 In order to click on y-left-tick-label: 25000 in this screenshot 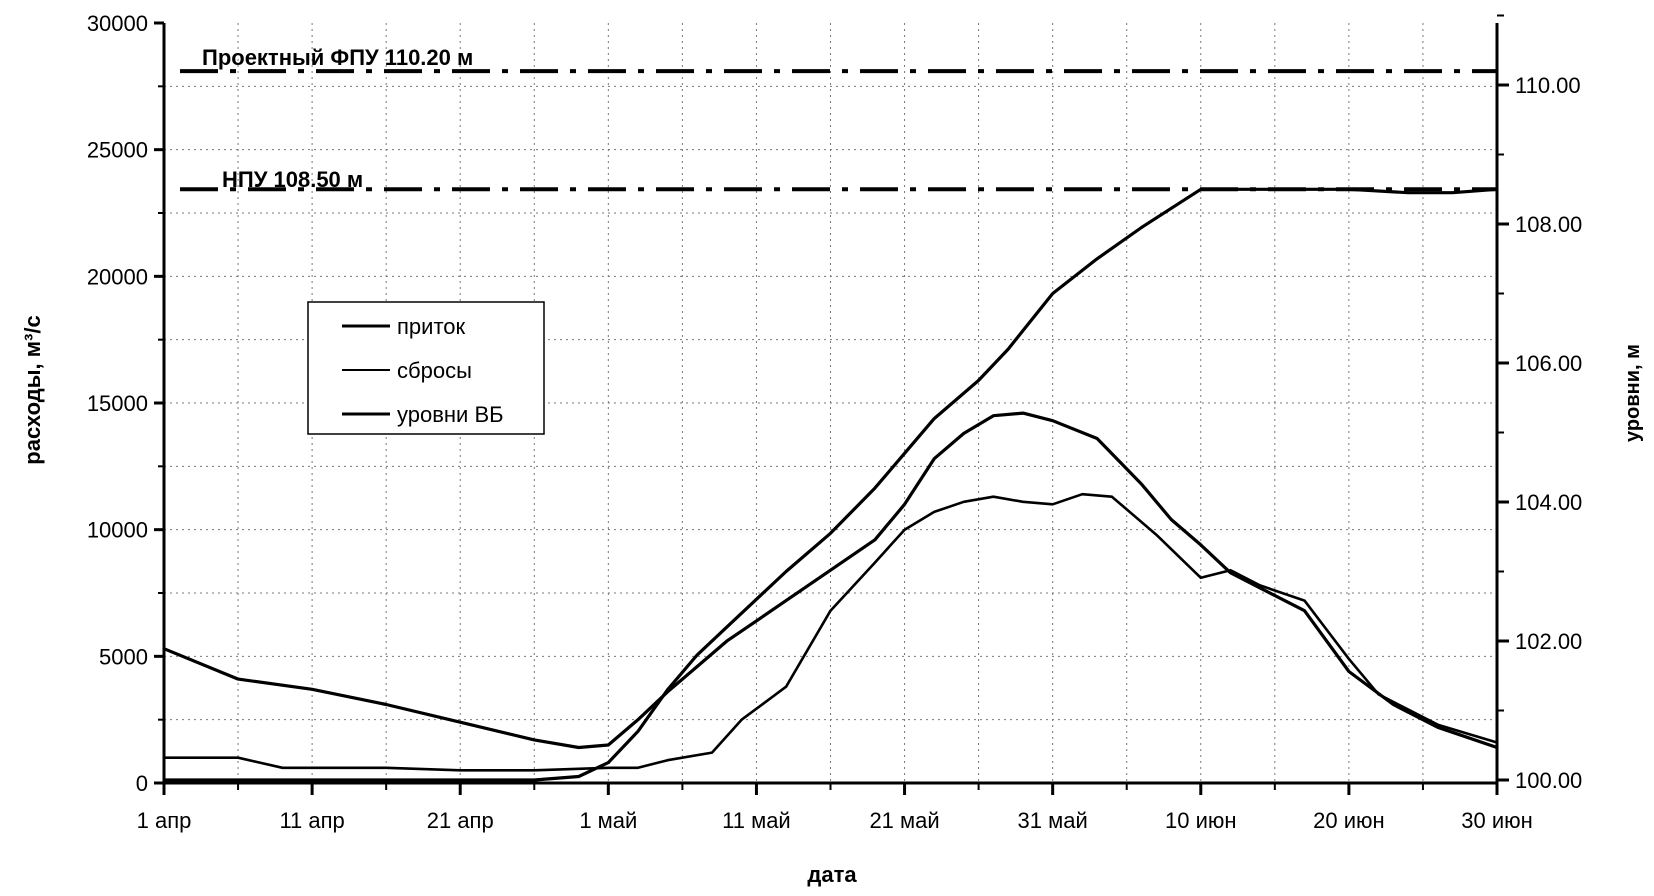, I will do `click(117, 150)`.